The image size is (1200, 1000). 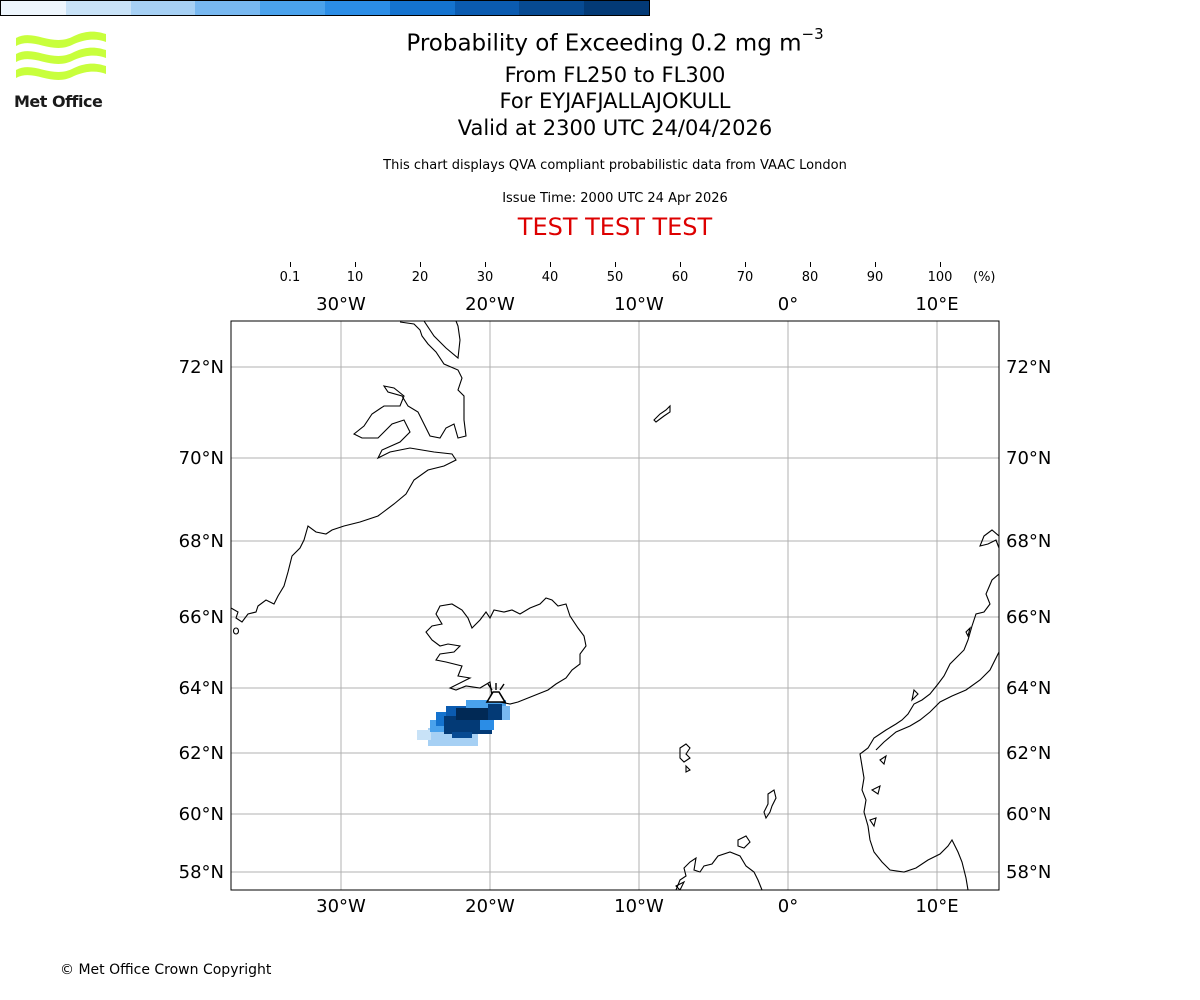 What do you see at coordinates (745, 277) in the screenshot?
I see `colorbar-tick-label: 70` at bounding box center [745, 277].